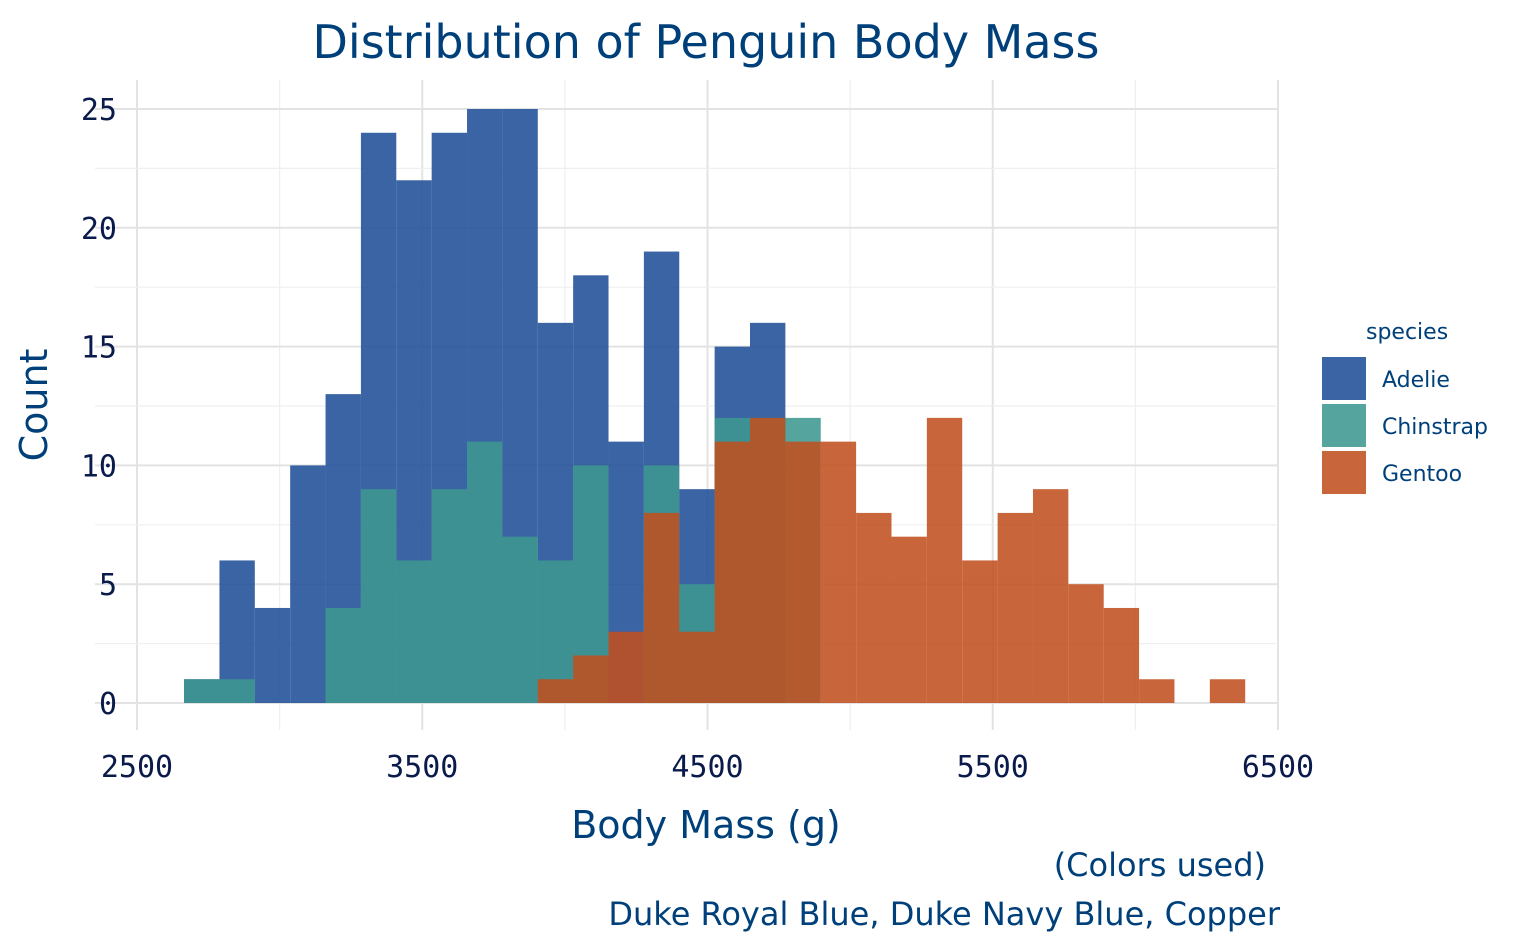  Describe the element at coordinates (34, 405) in the screenshot. I see `y-axis-title: Count` at that location.